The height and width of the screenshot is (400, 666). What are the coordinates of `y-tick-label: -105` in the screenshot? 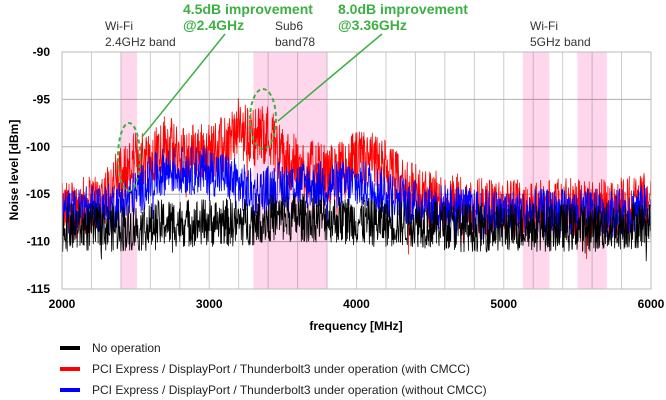 It's located at (38, 194).